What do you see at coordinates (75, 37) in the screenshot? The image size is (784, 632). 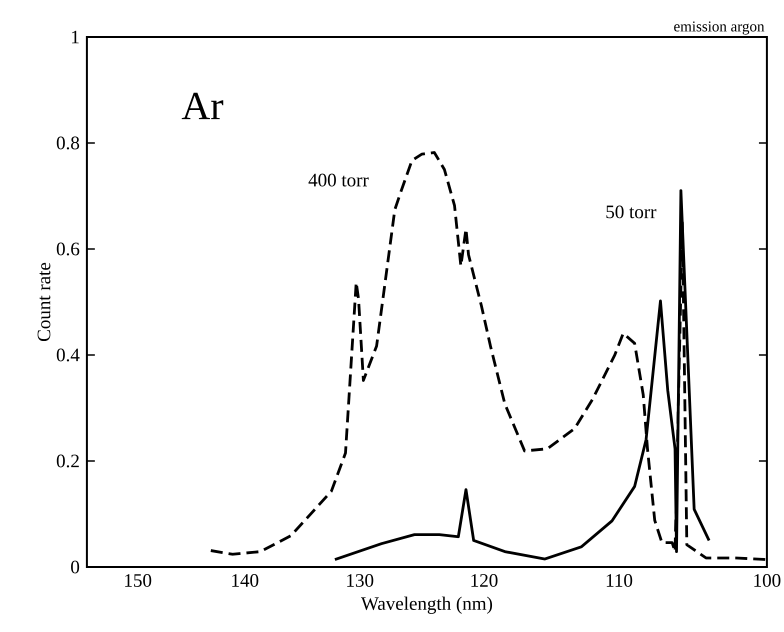 I see `y-tick-label: 1` at bounding box center [75, 37].